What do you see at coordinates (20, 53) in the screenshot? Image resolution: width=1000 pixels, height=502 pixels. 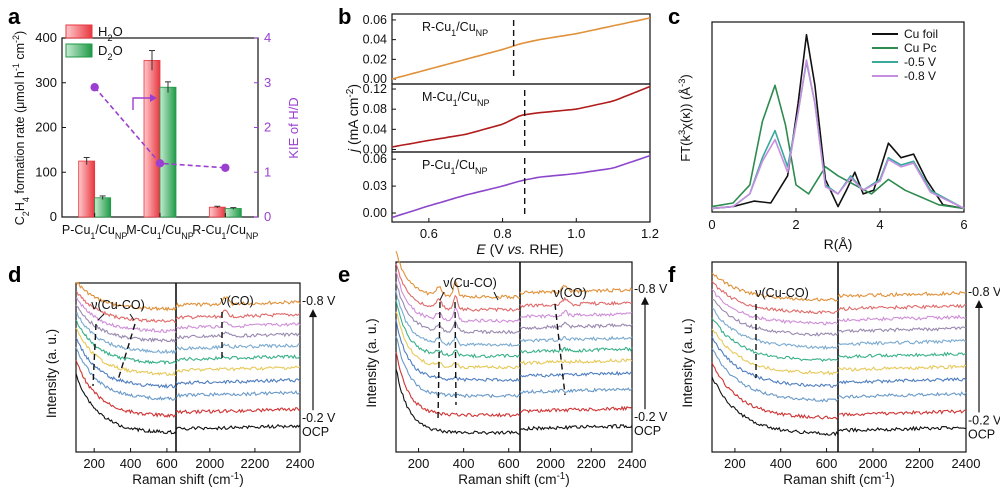 I see `y-axis-label-part: cm` at bounding box center [20, 53].